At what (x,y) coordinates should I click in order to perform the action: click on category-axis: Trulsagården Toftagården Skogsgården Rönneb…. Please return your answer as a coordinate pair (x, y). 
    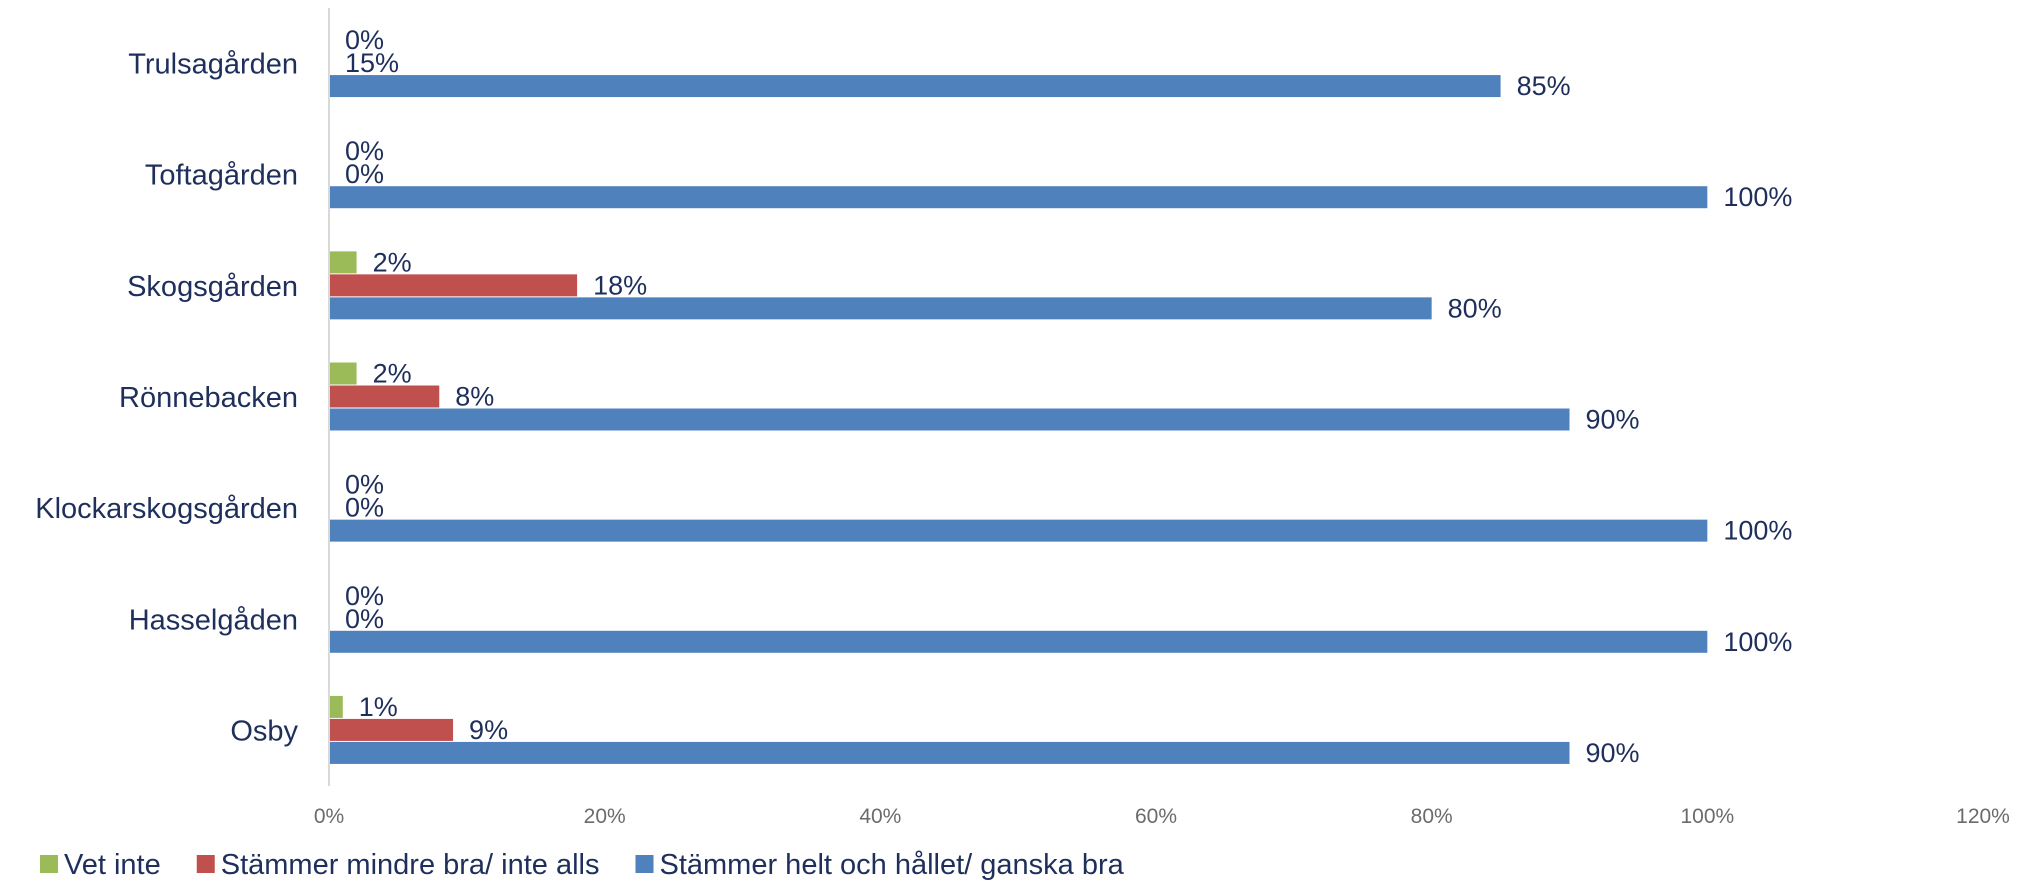
    Looking at the image, I should click on (166, 398).